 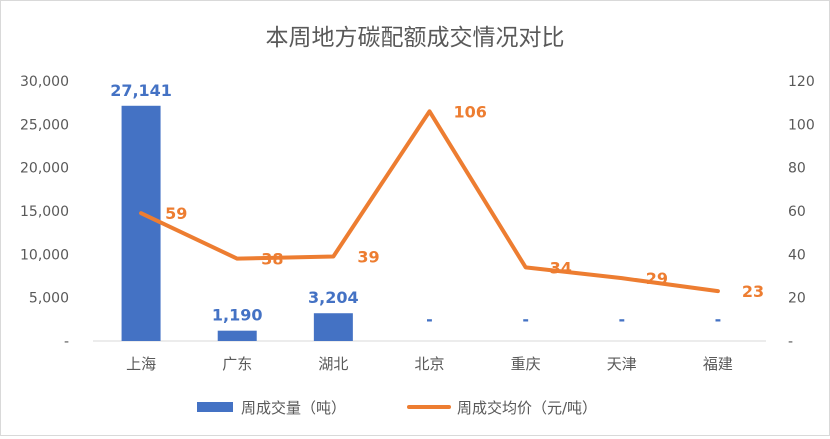 What do you see at coordinates (44, 169) in the screenshot?
I see `y-left-tick-label: 20,000` at bounding box center [44, 169].